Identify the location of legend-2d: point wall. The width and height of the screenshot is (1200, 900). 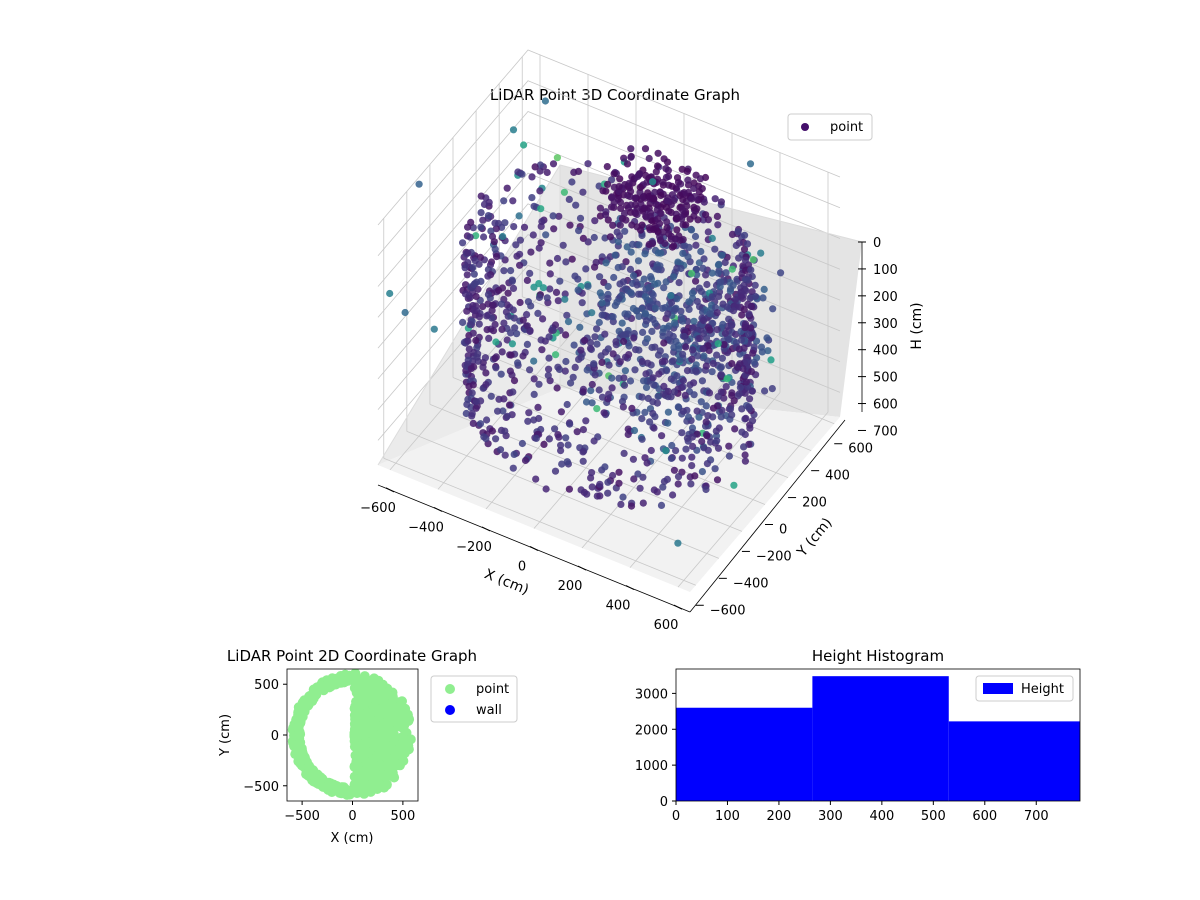
(474, 699).